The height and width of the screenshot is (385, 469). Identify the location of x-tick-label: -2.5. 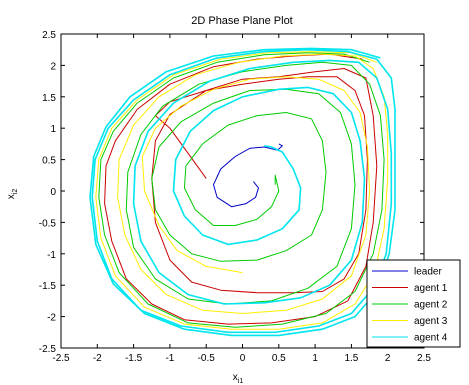
(61, 358).